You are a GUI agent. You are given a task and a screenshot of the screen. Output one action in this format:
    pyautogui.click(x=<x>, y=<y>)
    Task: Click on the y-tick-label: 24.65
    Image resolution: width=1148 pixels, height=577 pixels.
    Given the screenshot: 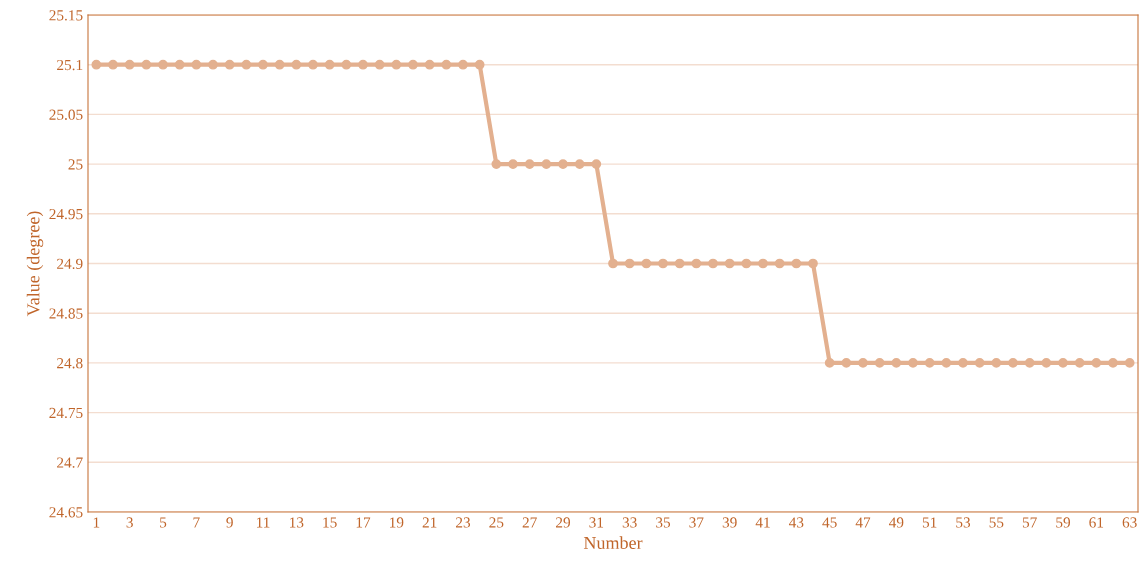 What is the action you would take?
    pyautogui.click(x=66, y=512)
    